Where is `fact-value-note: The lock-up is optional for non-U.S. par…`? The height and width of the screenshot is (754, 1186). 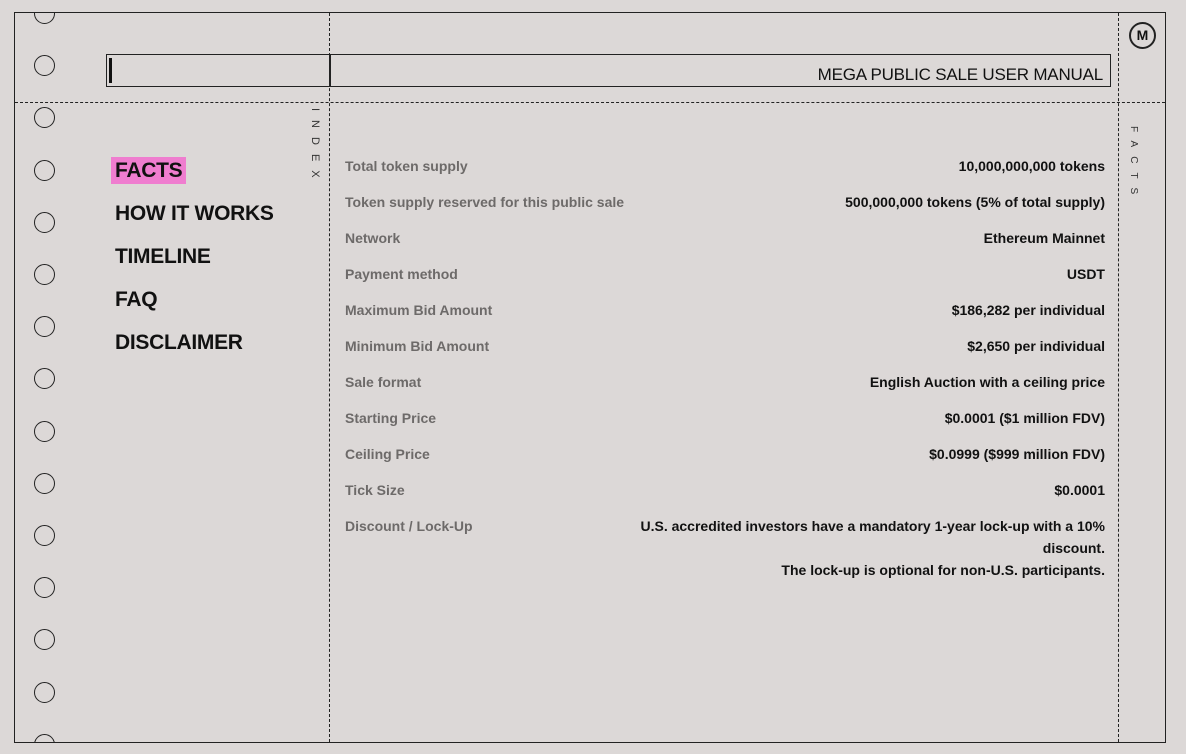 fact-value-note: The lock-up is optional for non-U.S. par… is located at coordinates (943, 570).